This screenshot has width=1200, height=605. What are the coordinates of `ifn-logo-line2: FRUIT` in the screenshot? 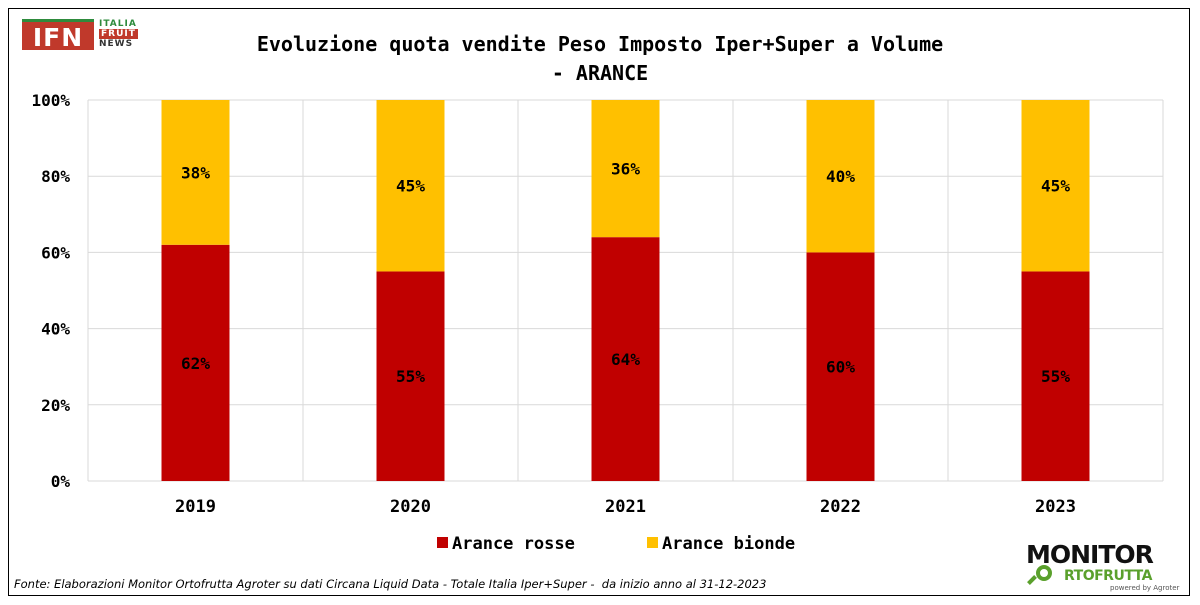 It's located at (118, 34).